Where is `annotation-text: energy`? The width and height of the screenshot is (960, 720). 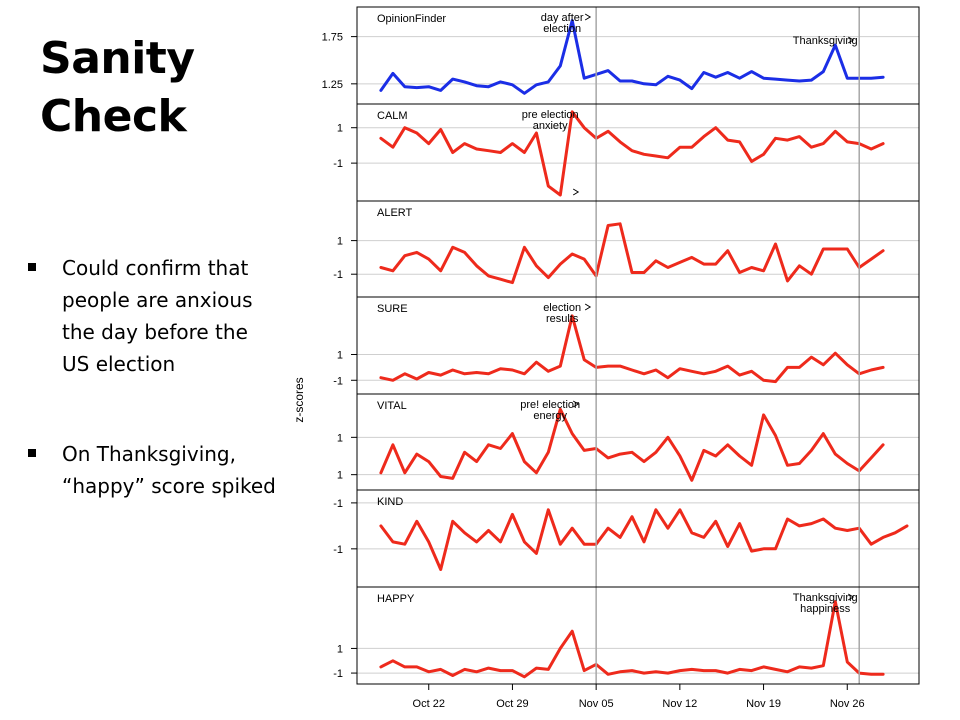
annotation-text: energy is located at coordinates (550, 416).